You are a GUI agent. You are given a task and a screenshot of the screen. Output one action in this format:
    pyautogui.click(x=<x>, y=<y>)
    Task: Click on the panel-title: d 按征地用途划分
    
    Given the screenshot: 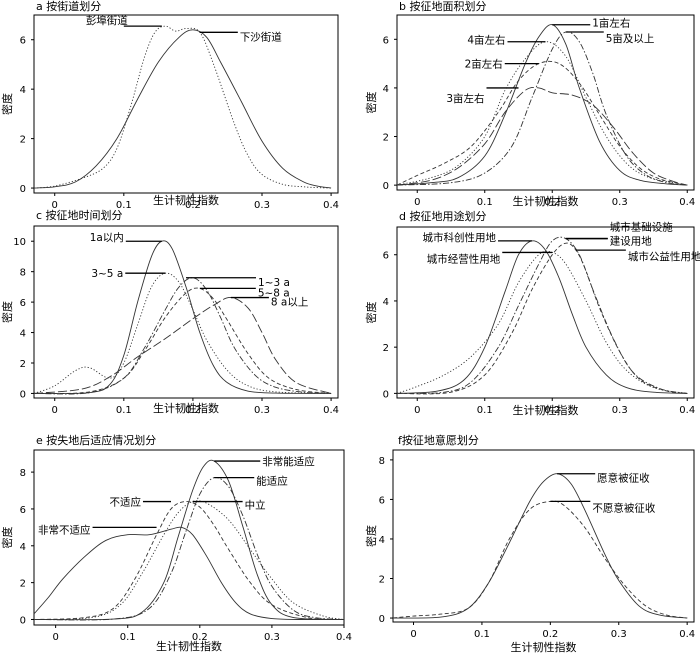 What is the action you would take?
    pyautogui.click(x=442, y=216)
    